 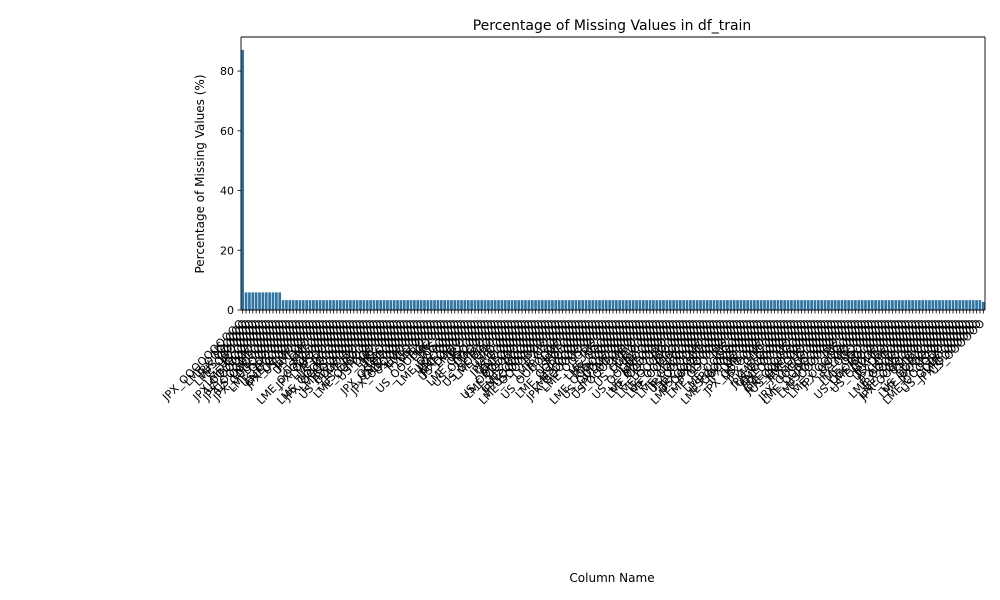 I want to click on y-tick-label: 40, so click(x=227, y=191).